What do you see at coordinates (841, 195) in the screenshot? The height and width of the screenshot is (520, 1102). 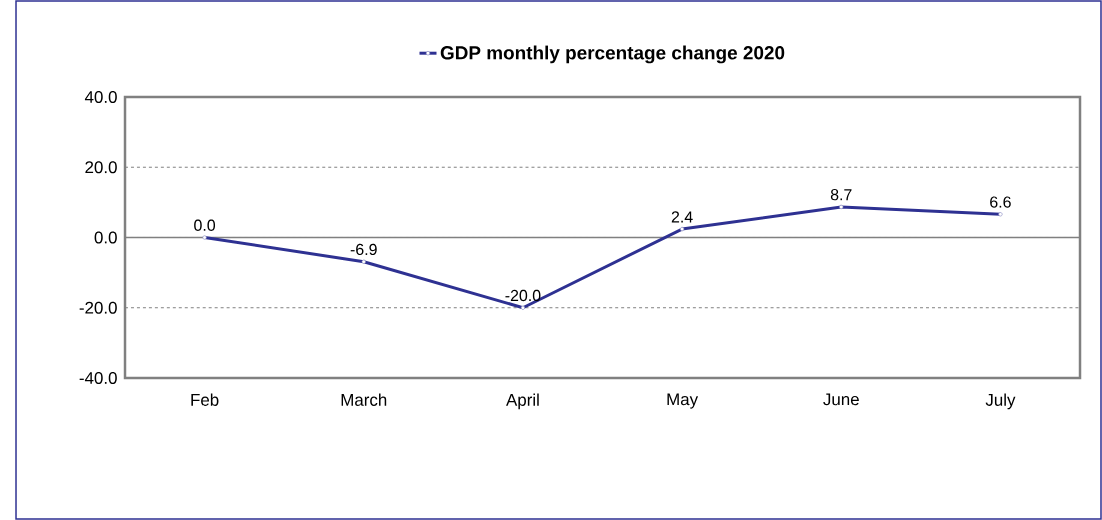 I see `data-label: 8.7` at bounding box center [841, 195].